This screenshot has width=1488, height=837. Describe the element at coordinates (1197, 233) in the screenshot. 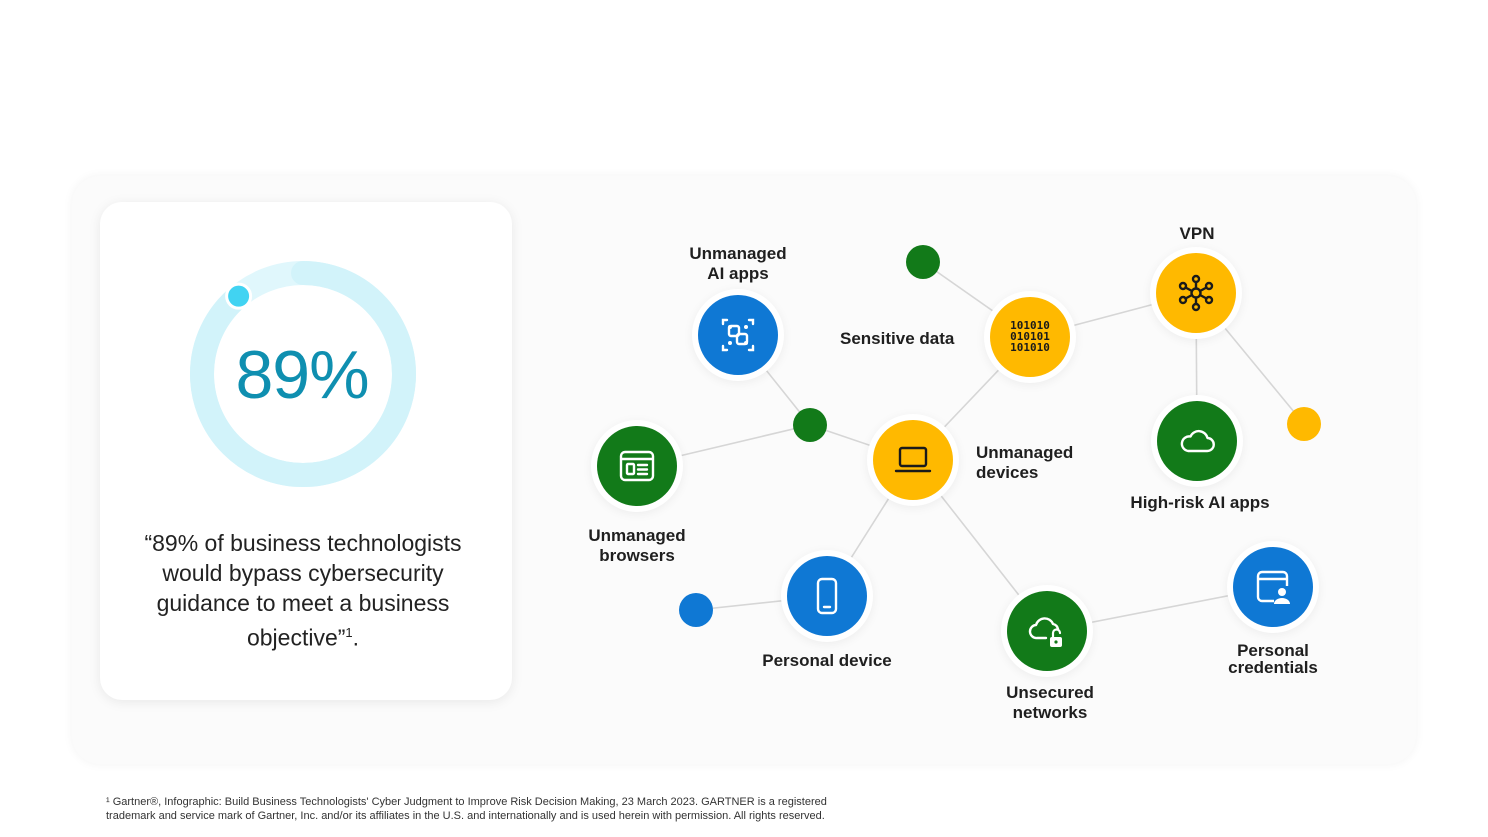

I see `label-vpn: VPN` at that location.